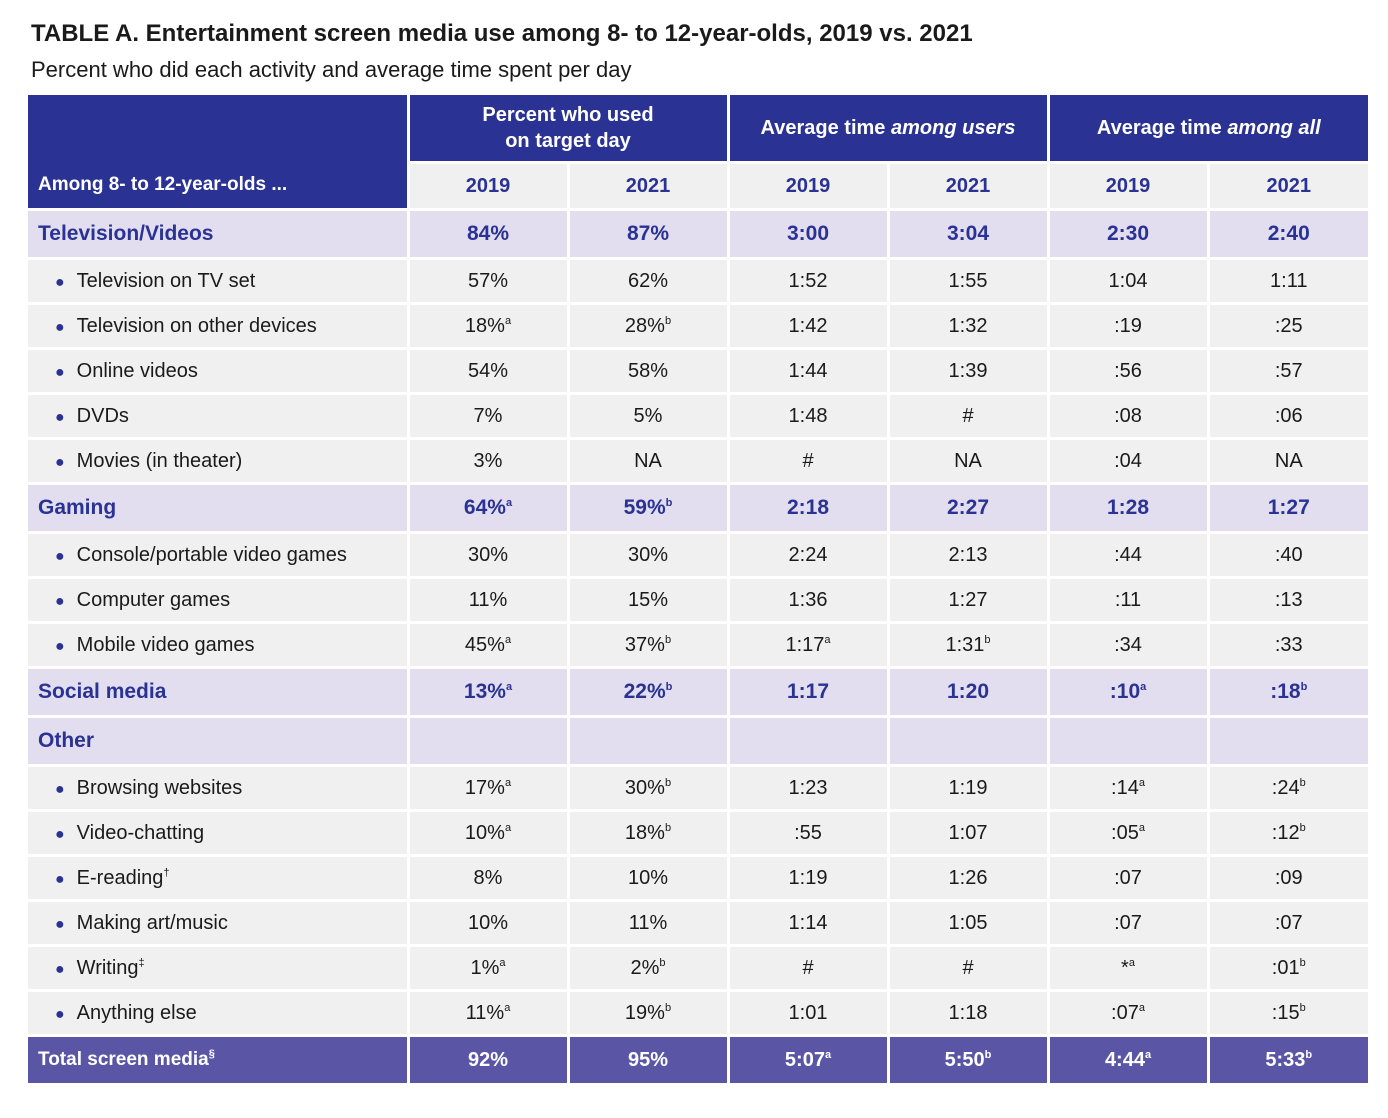 The height and width of the screenshot is (1118, 1388). I want to click on cell-value: 37%, so click(644, 644).